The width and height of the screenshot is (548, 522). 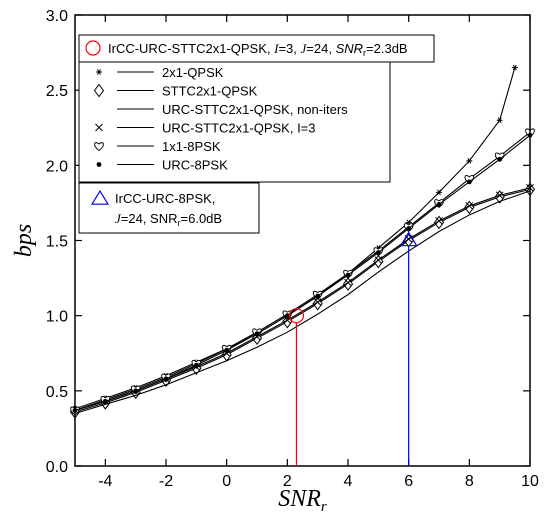 I want to click on x-tick-label: -4, so click(x=105, y=481).